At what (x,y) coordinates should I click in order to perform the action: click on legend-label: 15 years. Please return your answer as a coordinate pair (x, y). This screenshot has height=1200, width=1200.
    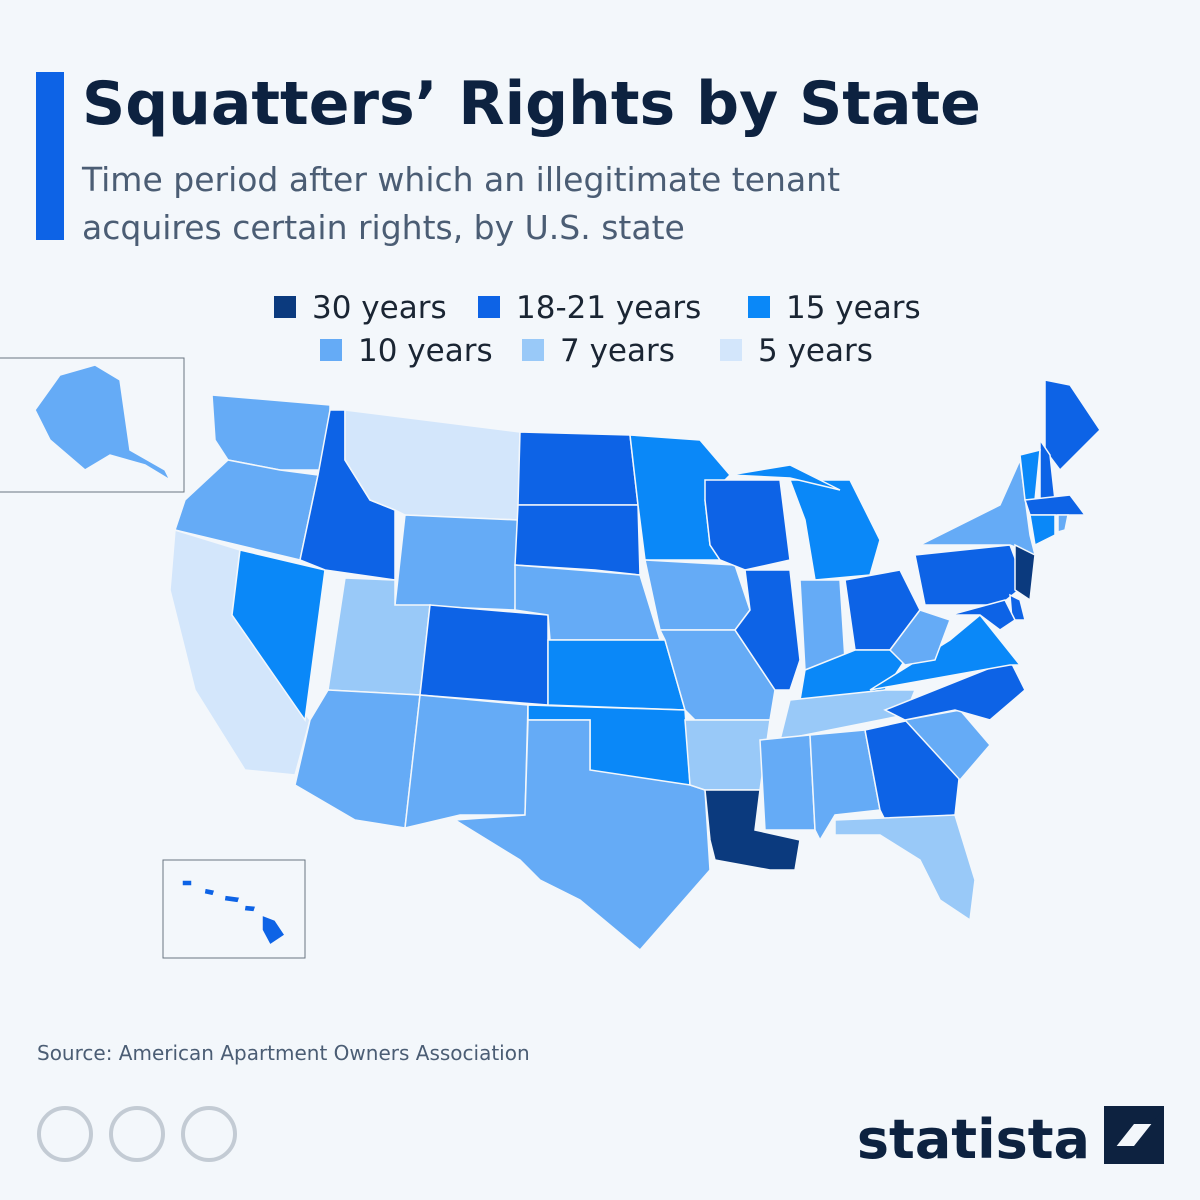
    Looking at the image, I should click on (853, 308).